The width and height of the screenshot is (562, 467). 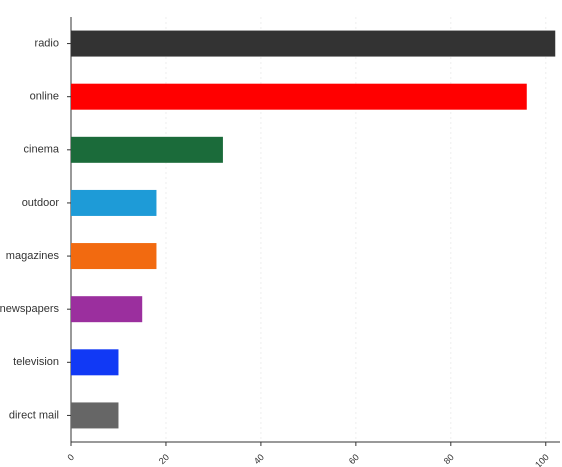 I want to click on y-tick-label: online, so click(x=44, y=97).